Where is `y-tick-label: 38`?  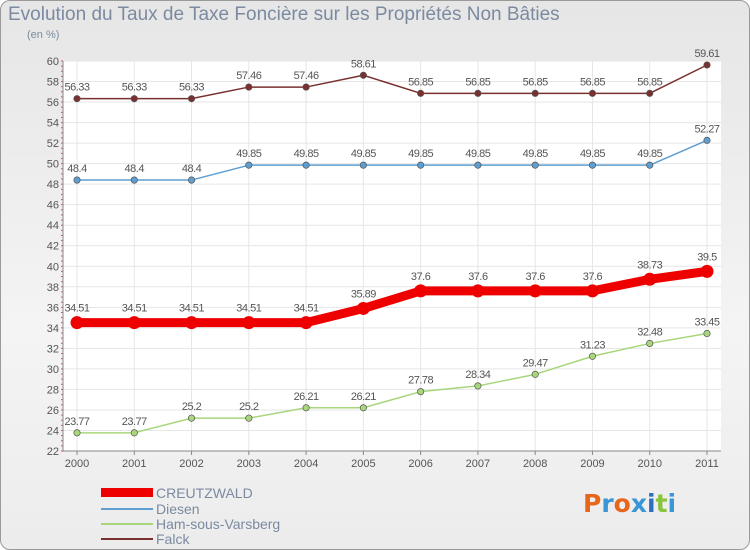 y-tick-label: 38 is located at coordinates (53, 288).